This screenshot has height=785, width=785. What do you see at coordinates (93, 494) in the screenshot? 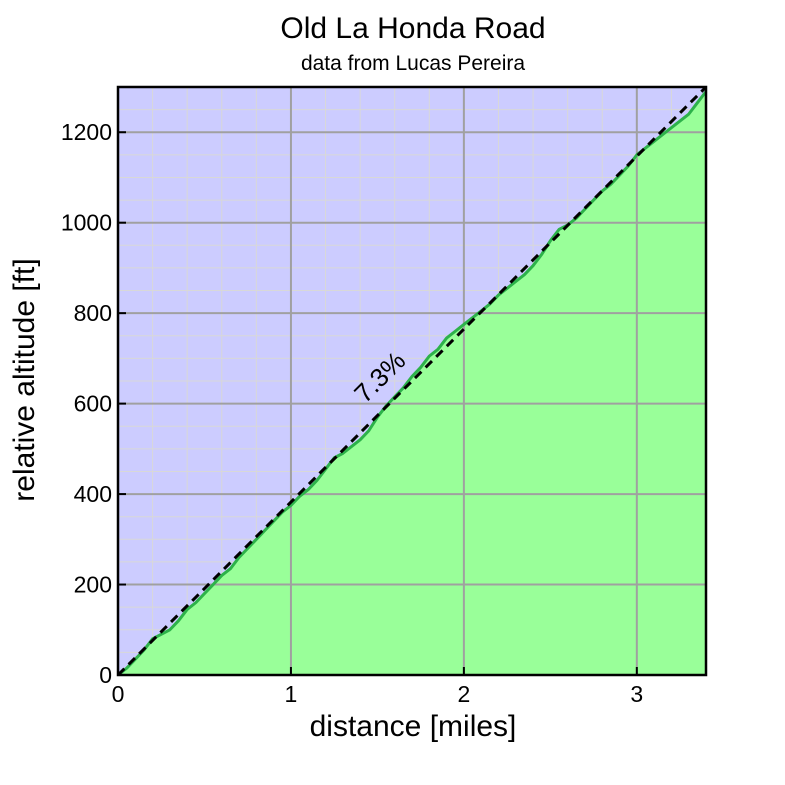
I see `y-tick-label: 400` at bounding box center [93, 494].